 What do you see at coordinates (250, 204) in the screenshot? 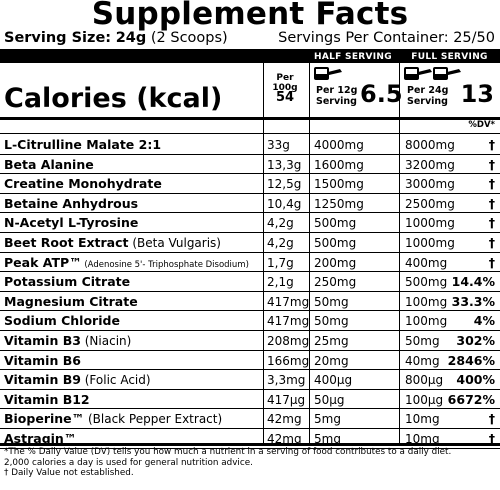
I see `ingredient-row: Betaine Anhydrous 10,4g 1250mg 2500mg †` at bounding box center [250, 204].